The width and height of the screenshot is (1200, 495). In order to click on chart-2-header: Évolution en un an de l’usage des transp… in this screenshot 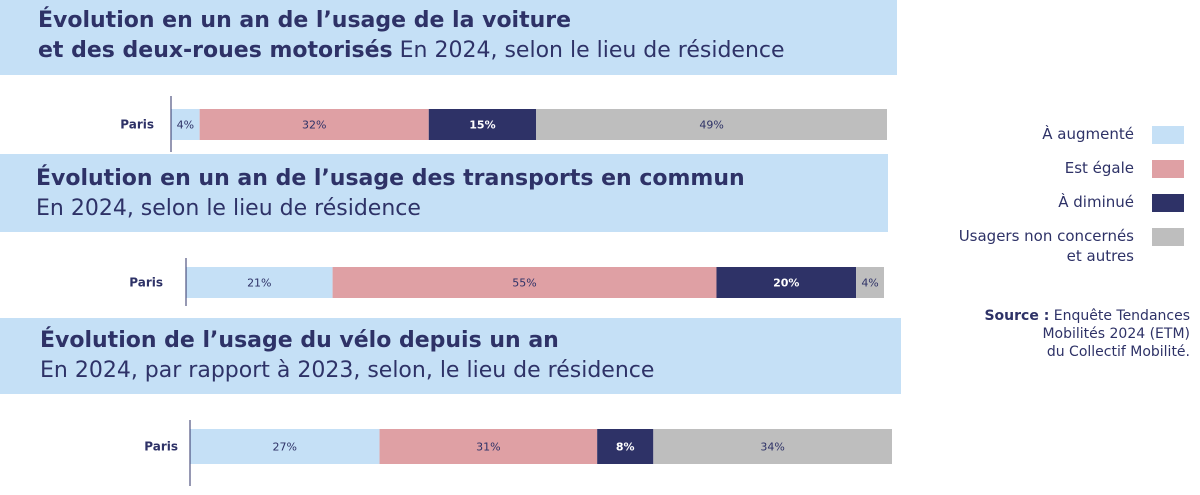, I will do `click(444, 193)`.